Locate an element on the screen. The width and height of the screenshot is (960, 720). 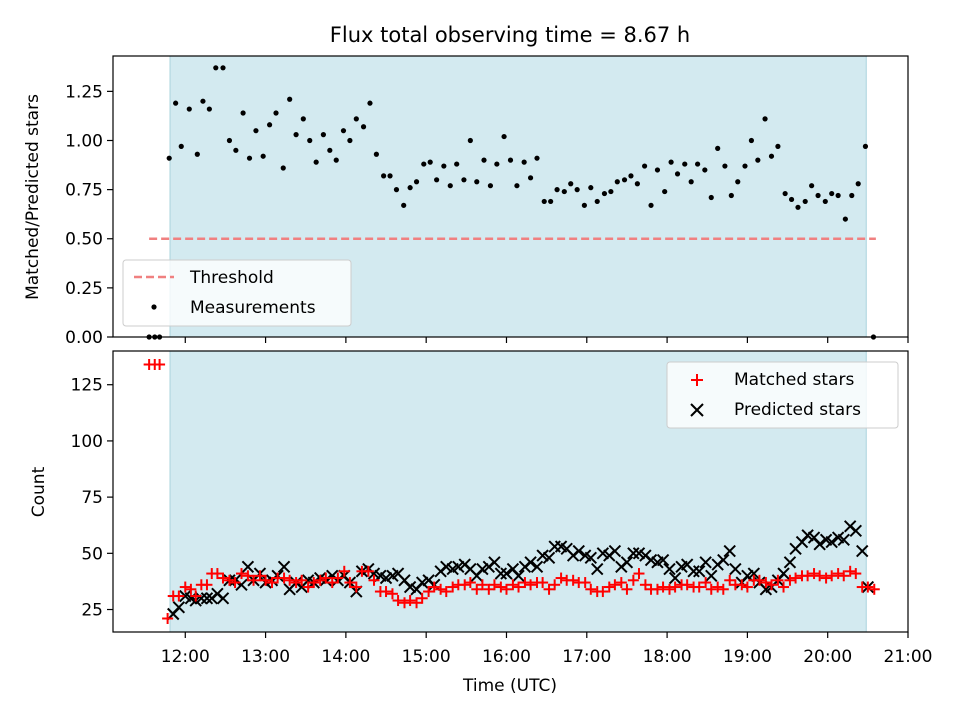
xtick-label: 12:00 is located at coordinates (185, 657).